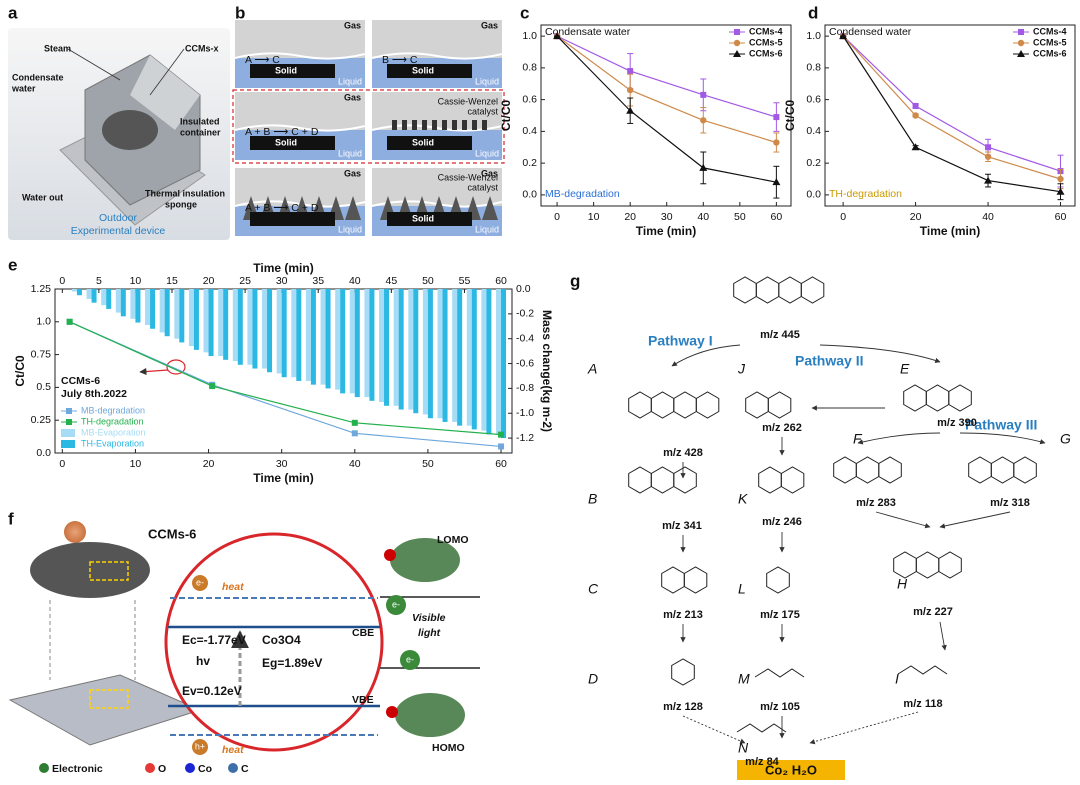 The image size is (1080, 785). Describe the element at coordinates (233, 750) in the screenshot. I see `label: heat` at that location.